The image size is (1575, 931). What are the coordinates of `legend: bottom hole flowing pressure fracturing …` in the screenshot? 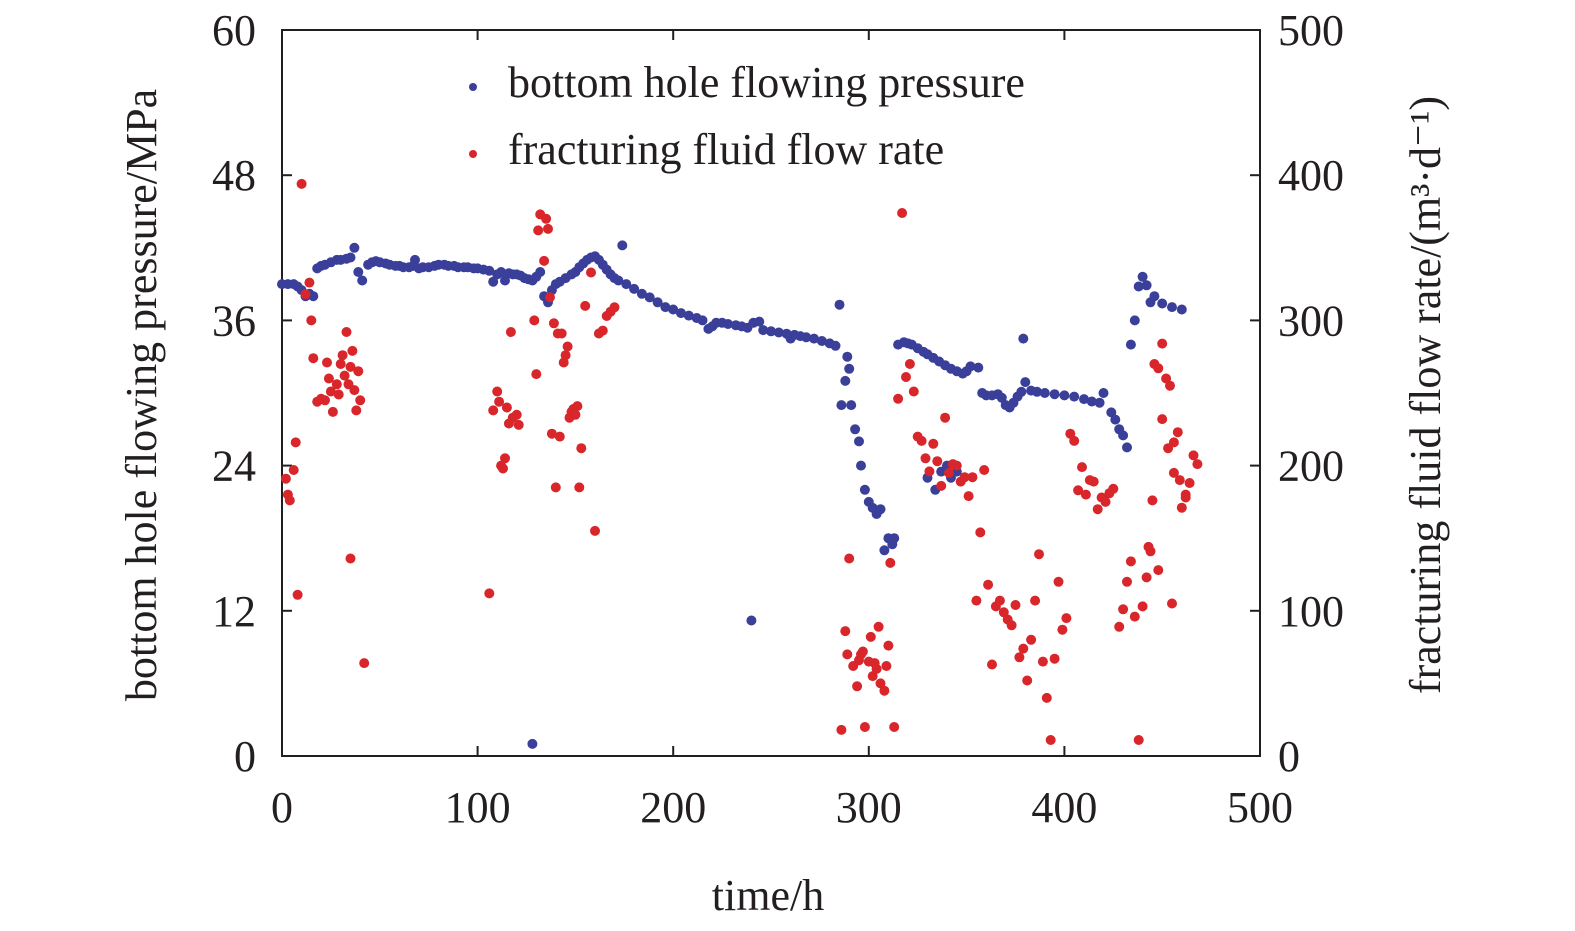 It's located at (747, 116).